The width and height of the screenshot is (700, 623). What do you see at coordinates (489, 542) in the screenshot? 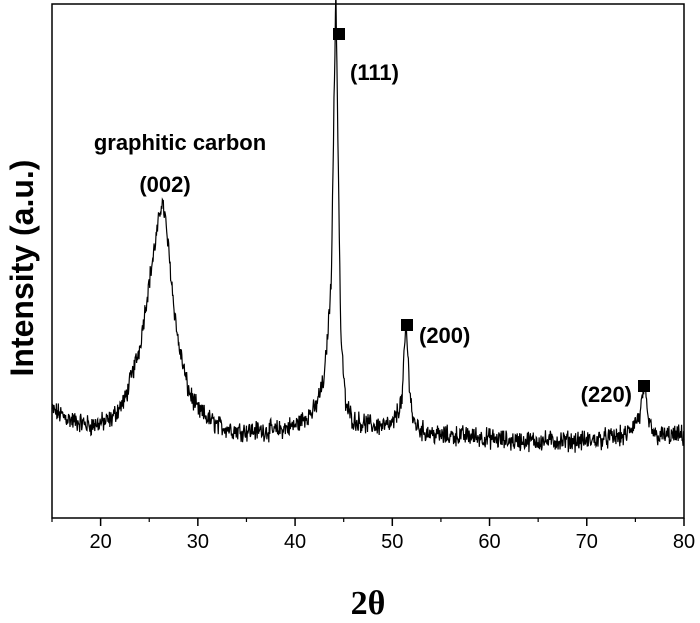
I see `x-tick-label: 60` at bounding box center [489, 542].